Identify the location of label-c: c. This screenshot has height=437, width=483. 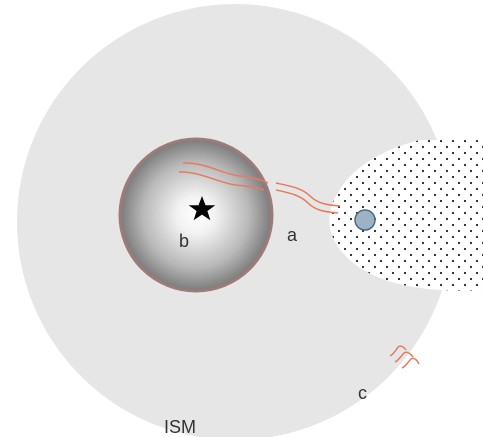
(362, 393).